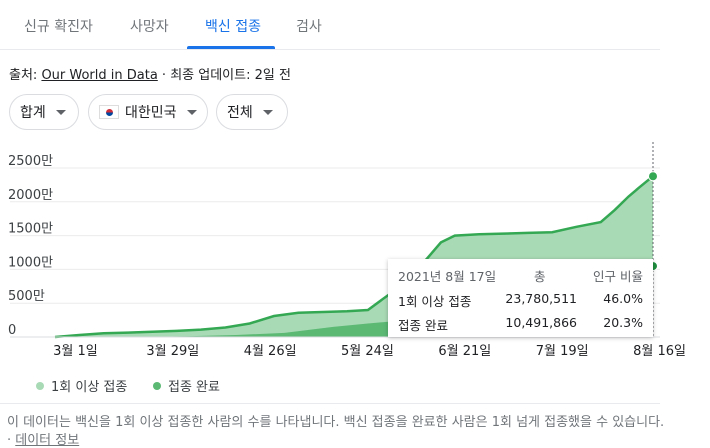 The width and height of the screenshot is (710, 448). I want to click on tooltip-row-total: 23,780,511, so click(541, 298).